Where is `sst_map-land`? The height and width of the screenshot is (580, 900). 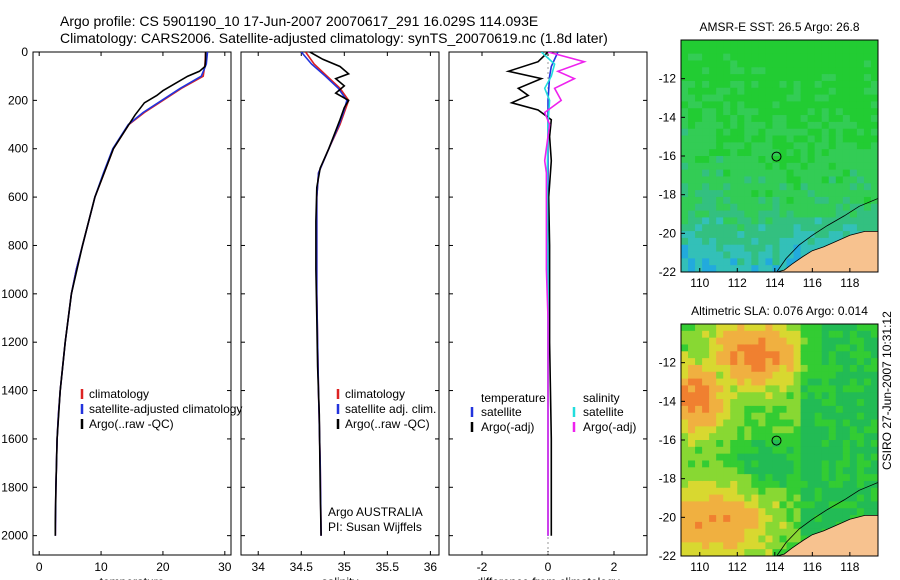
sst_map-land is located at coordinates (827, 251).